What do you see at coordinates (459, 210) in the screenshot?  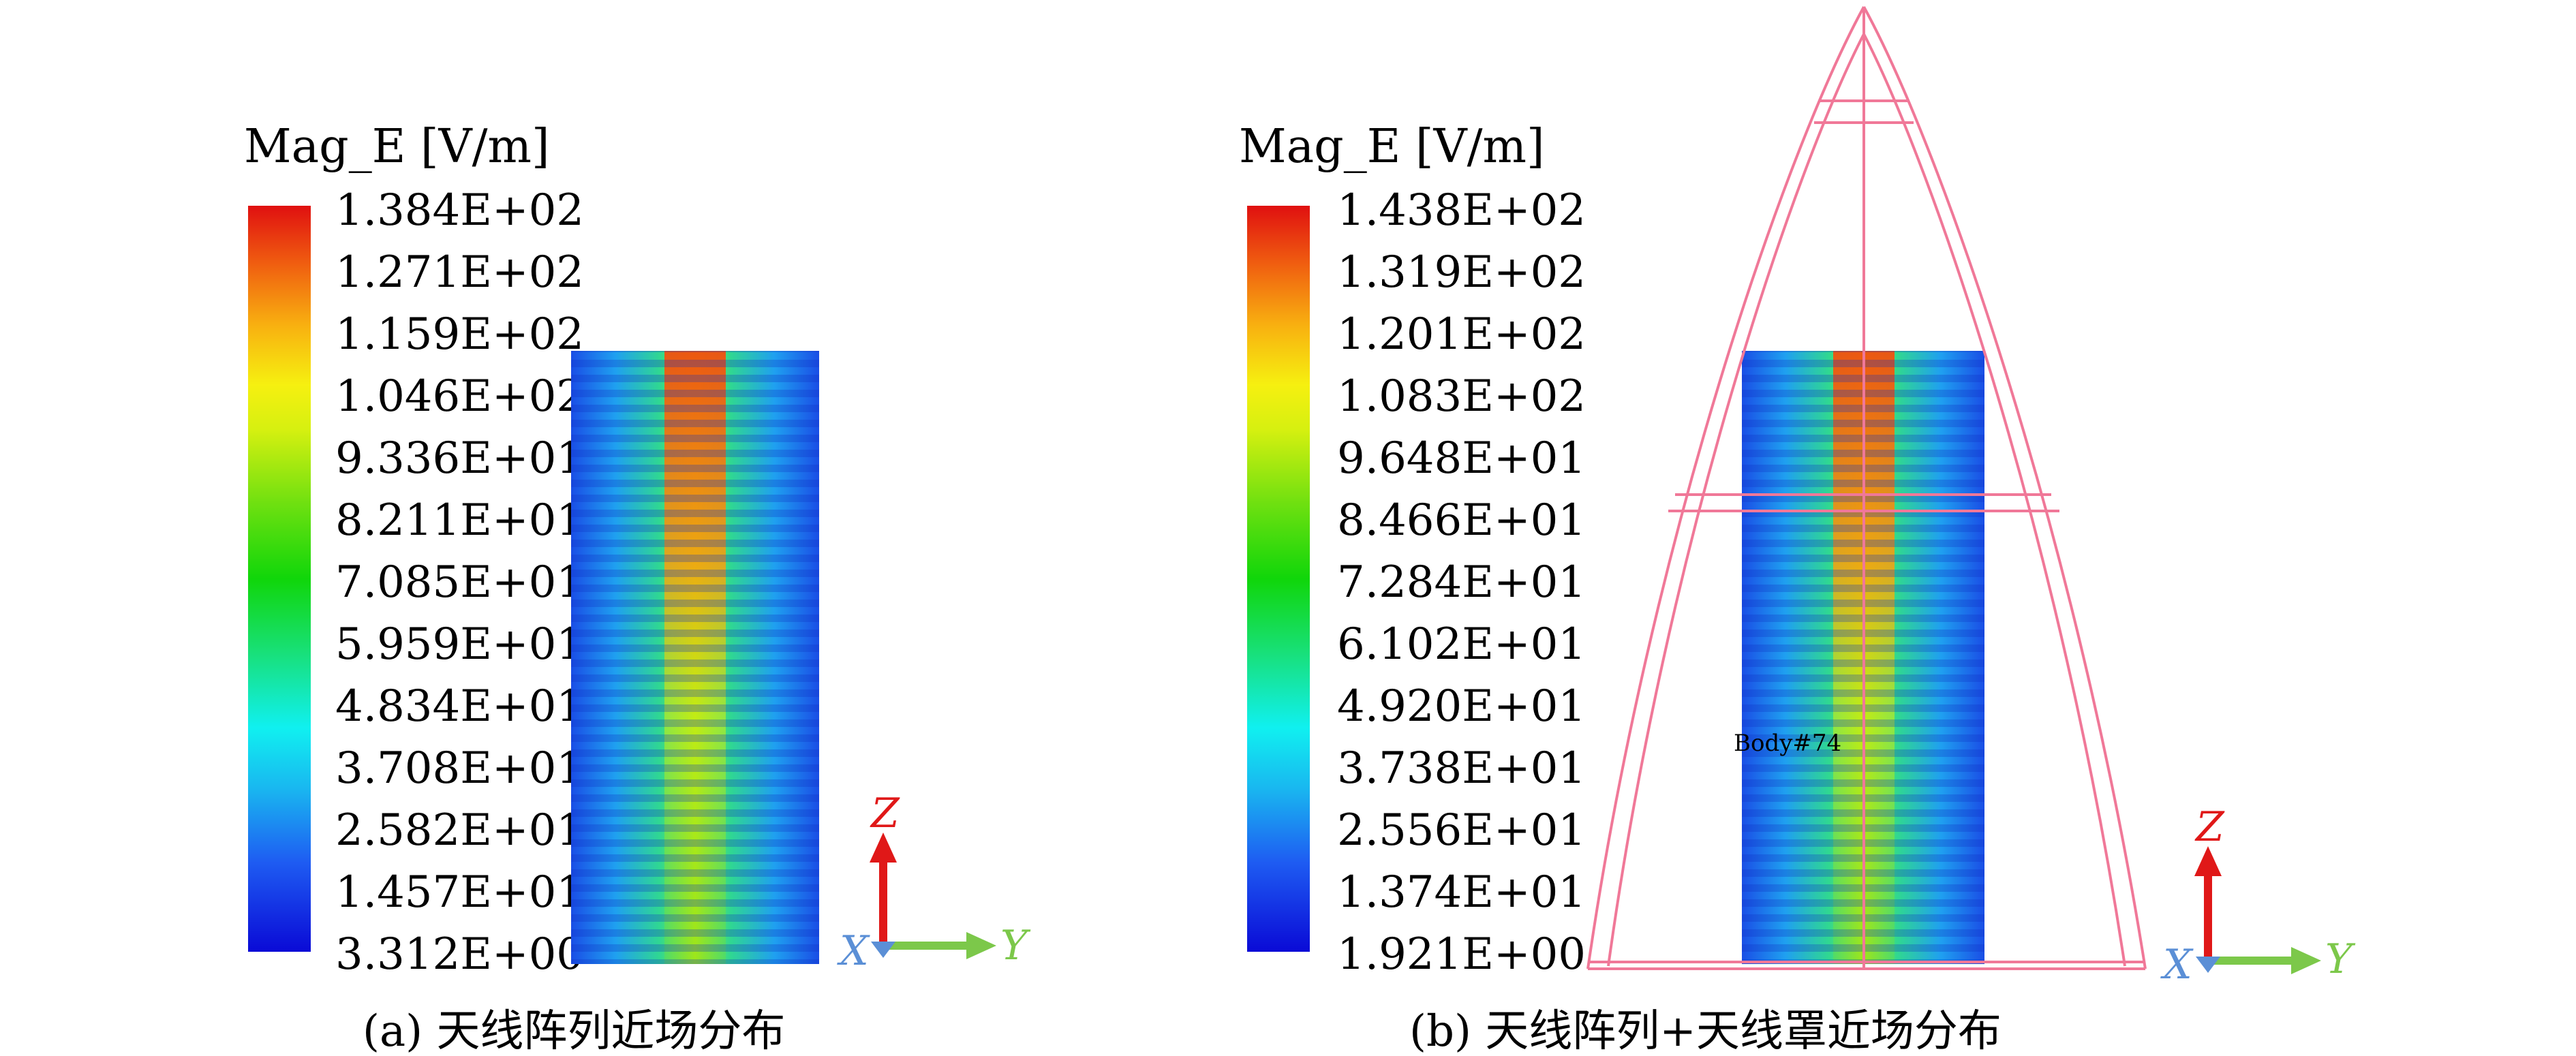 I see `tick-label: 1.384E+02` at bounding box center [459, 210].